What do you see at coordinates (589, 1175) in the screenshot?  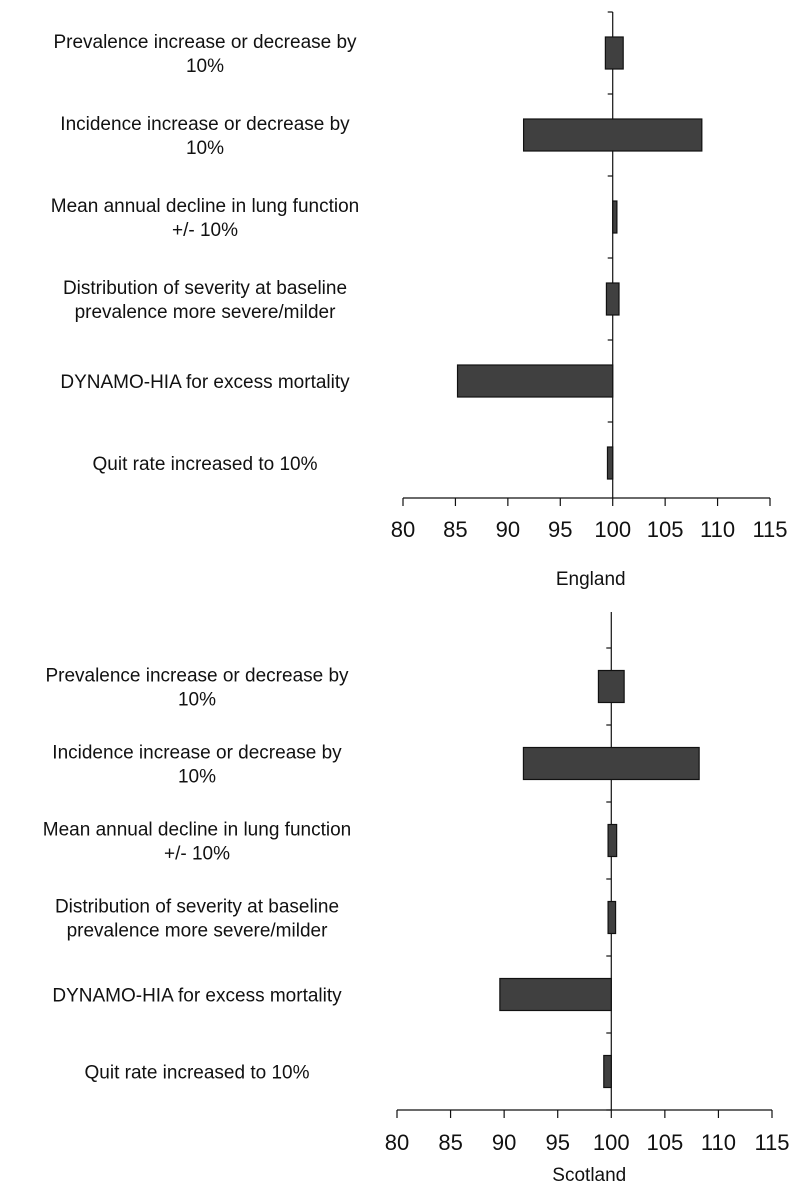 I see `x-axis-title: Scotland` at bounding box center [589, 1175].